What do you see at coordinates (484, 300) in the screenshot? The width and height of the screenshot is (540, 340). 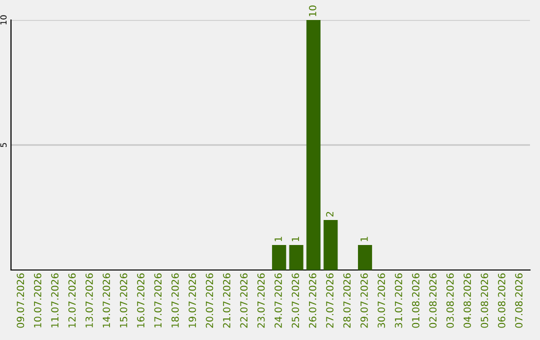 I see `x-tick-label: 05.08.2026` at bounding box center [484, 300].